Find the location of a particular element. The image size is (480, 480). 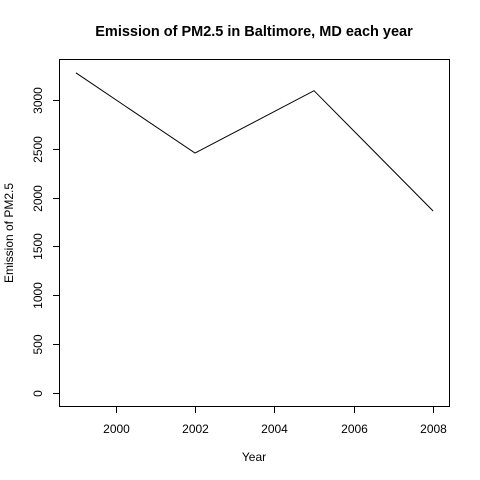

x-axis: 2000 2002 2004 2006 2008 is located at coordinates (275, 421).